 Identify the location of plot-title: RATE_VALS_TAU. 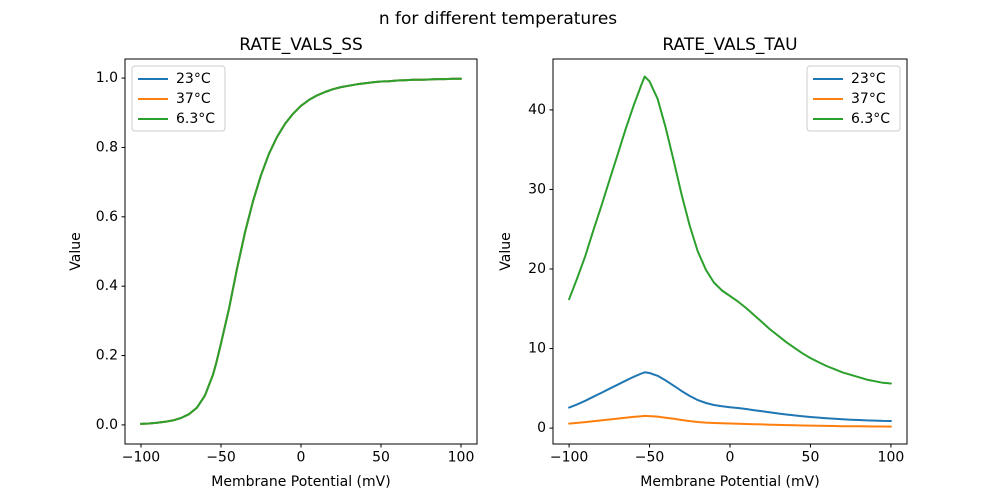
(729, 45).